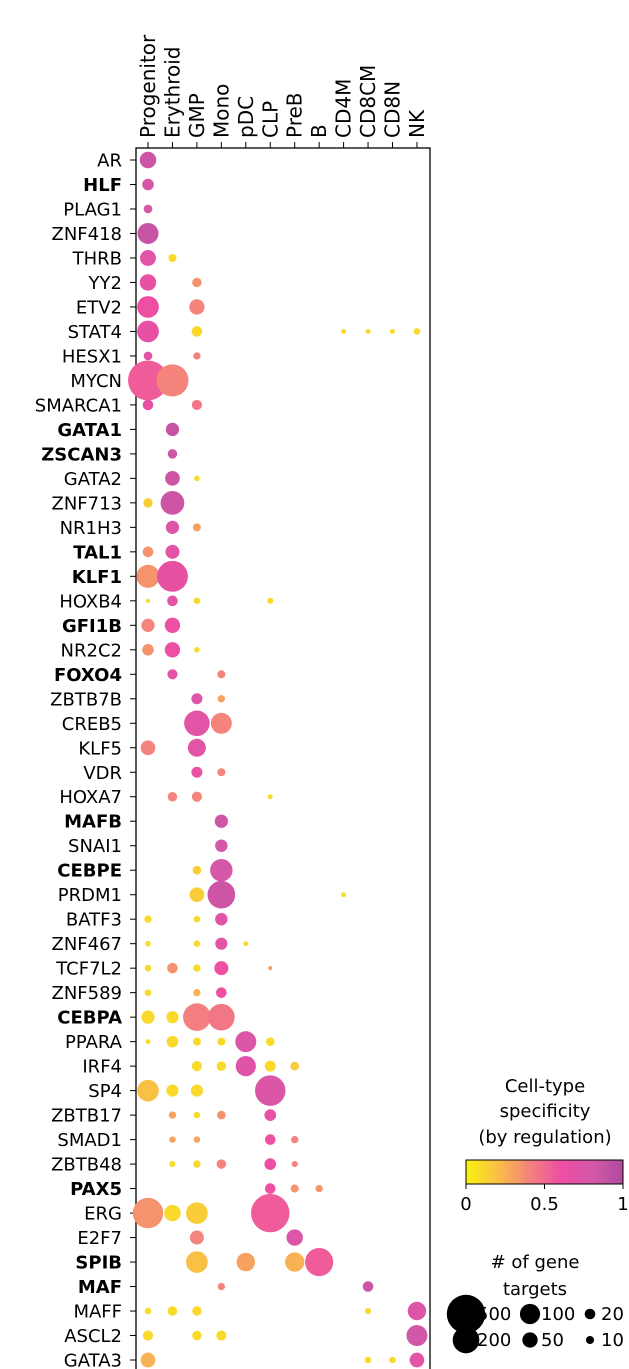 The width and height of the screenshot is (629, 1369). What do you see at coordinates (172, 92) in the screenshot?
I see `column-label-erythroid: Erythroid` at bounding box center [172, 92].